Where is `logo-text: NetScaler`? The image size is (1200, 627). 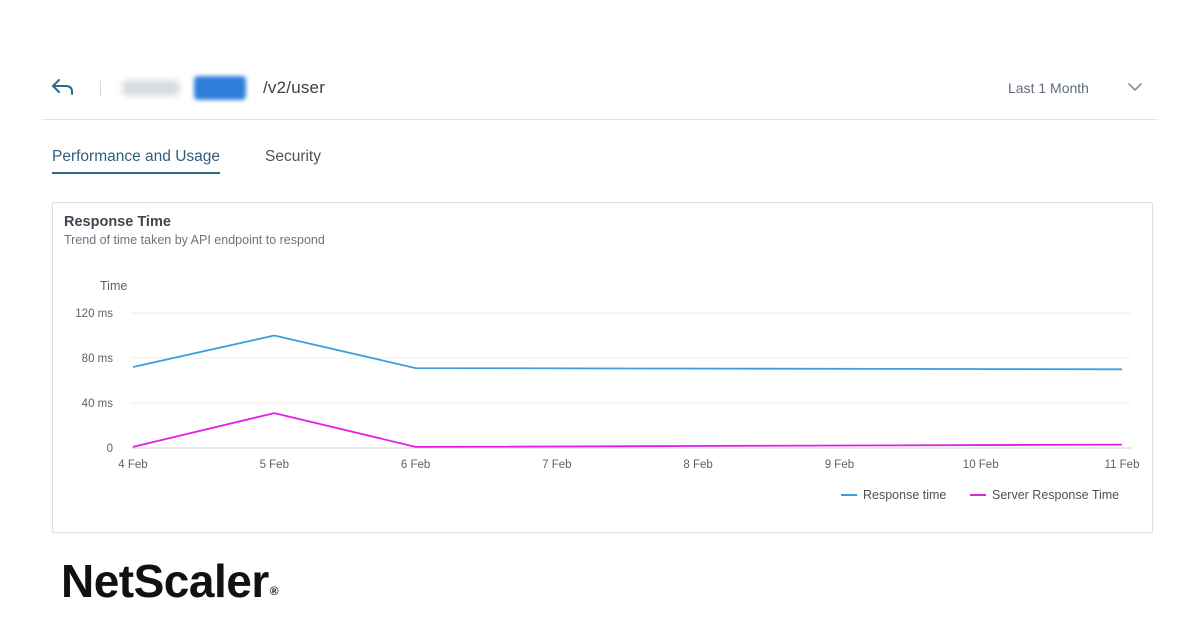 logo-text: NetScaler is located at coordinates (165, 581).